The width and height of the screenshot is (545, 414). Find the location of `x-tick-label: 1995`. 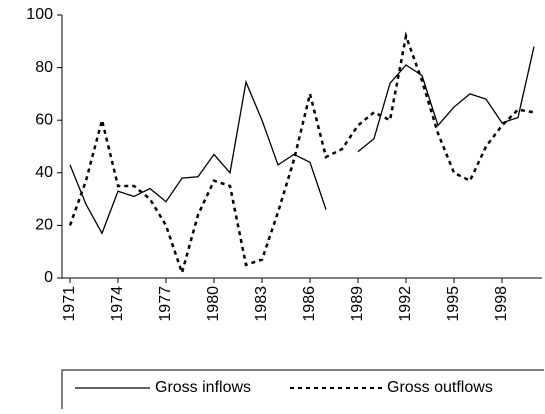

x-tick-label: 1995 is located at coordinates (453, 304).